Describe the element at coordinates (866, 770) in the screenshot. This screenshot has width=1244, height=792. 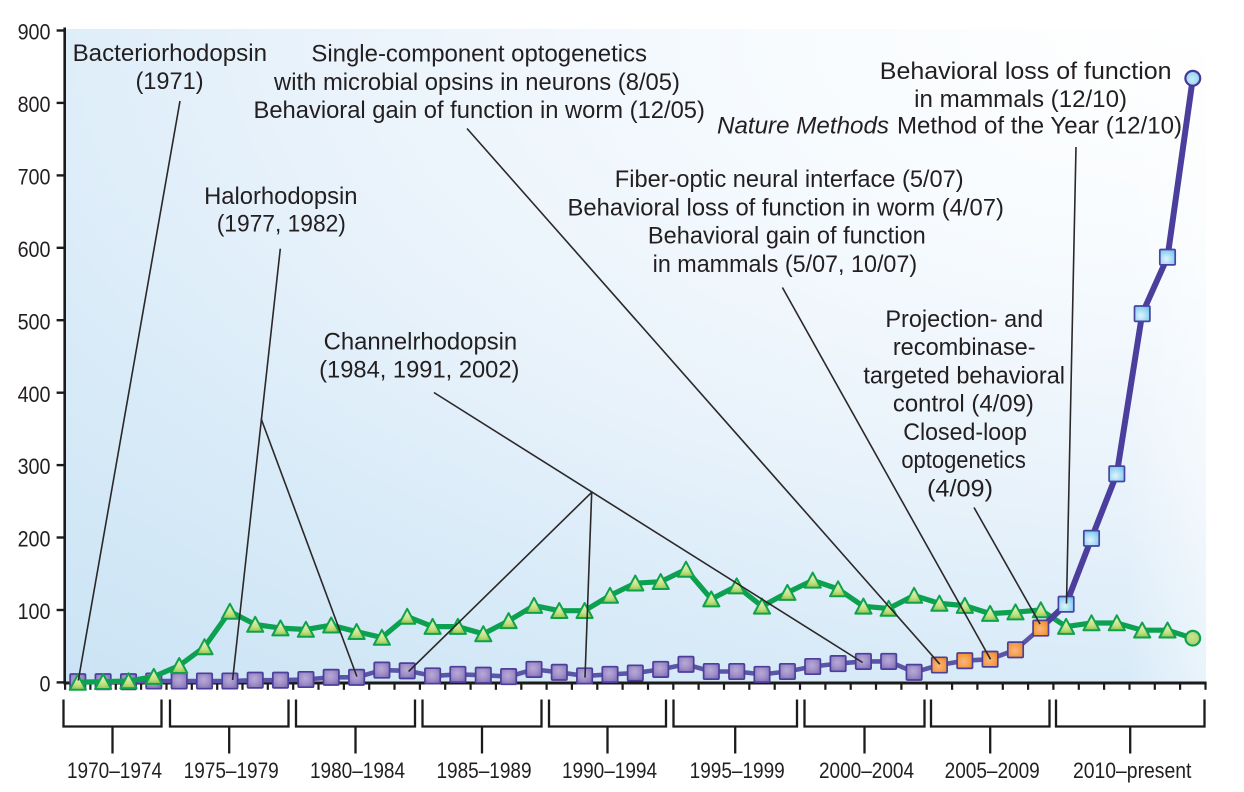
I see `svg-text: 2000–2004` at that location.